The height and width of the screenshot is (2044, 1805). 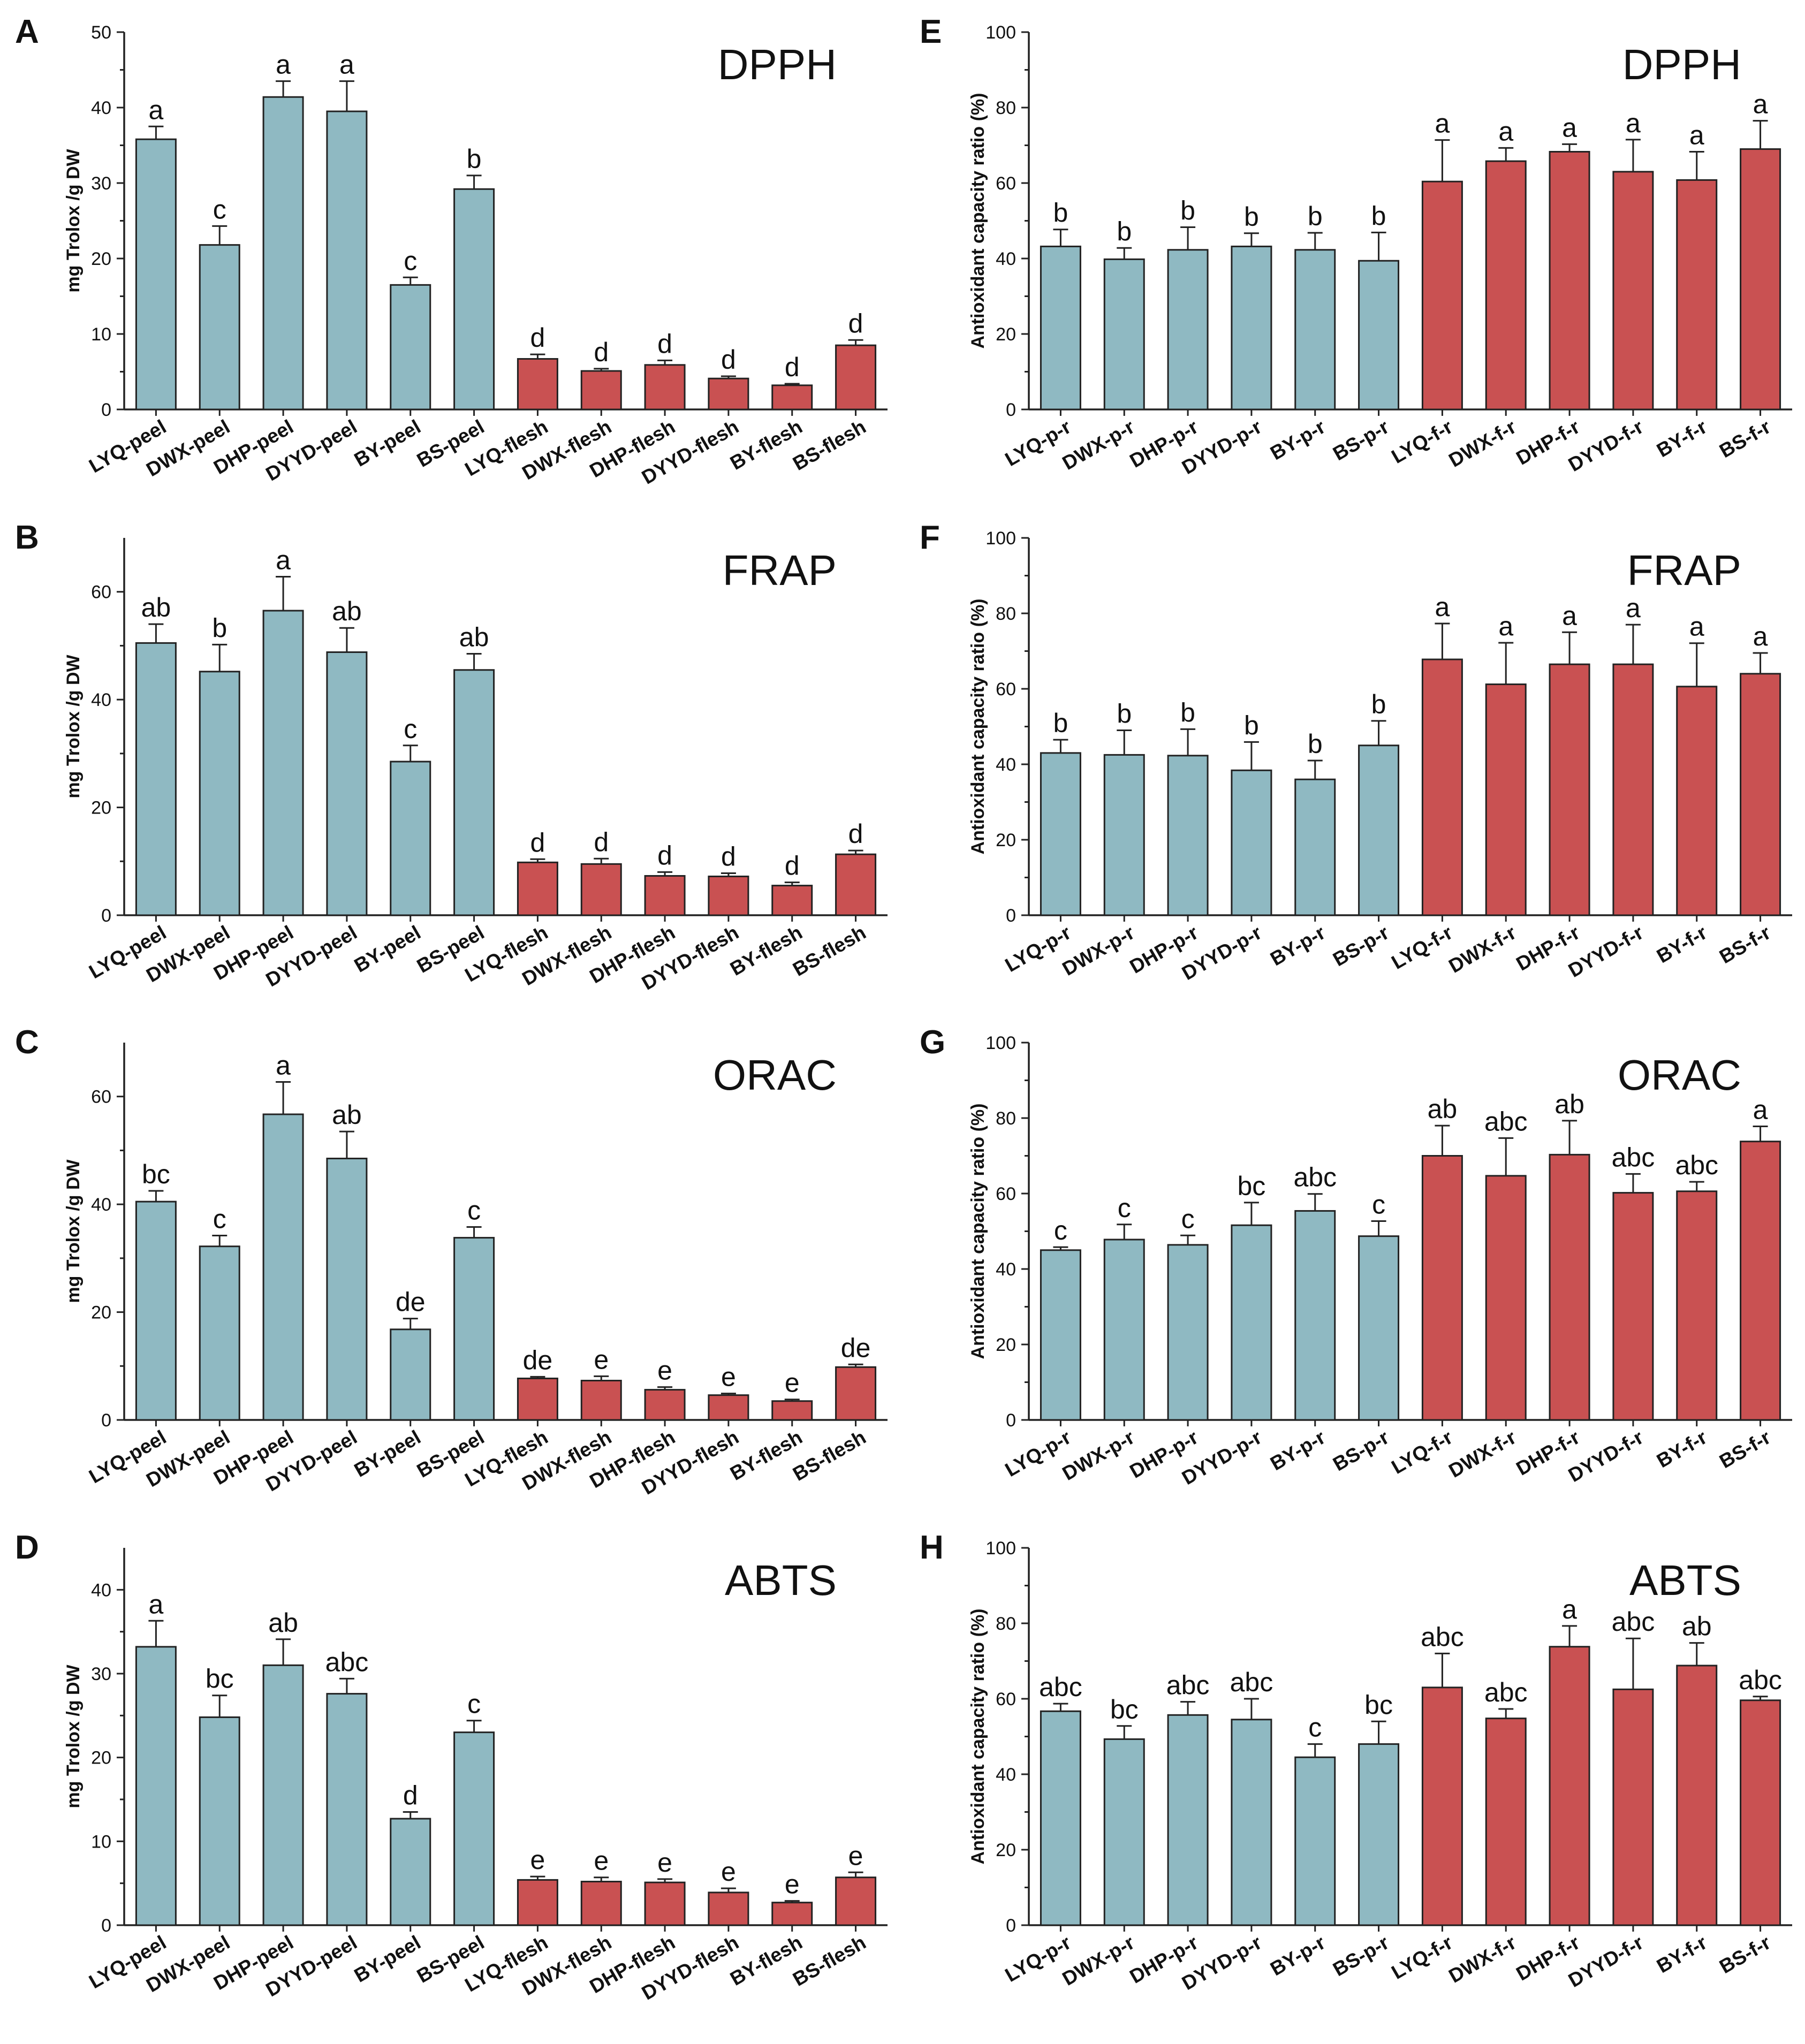 I want to click on bar-DYYD-peel, so click(x=347, y=1809).